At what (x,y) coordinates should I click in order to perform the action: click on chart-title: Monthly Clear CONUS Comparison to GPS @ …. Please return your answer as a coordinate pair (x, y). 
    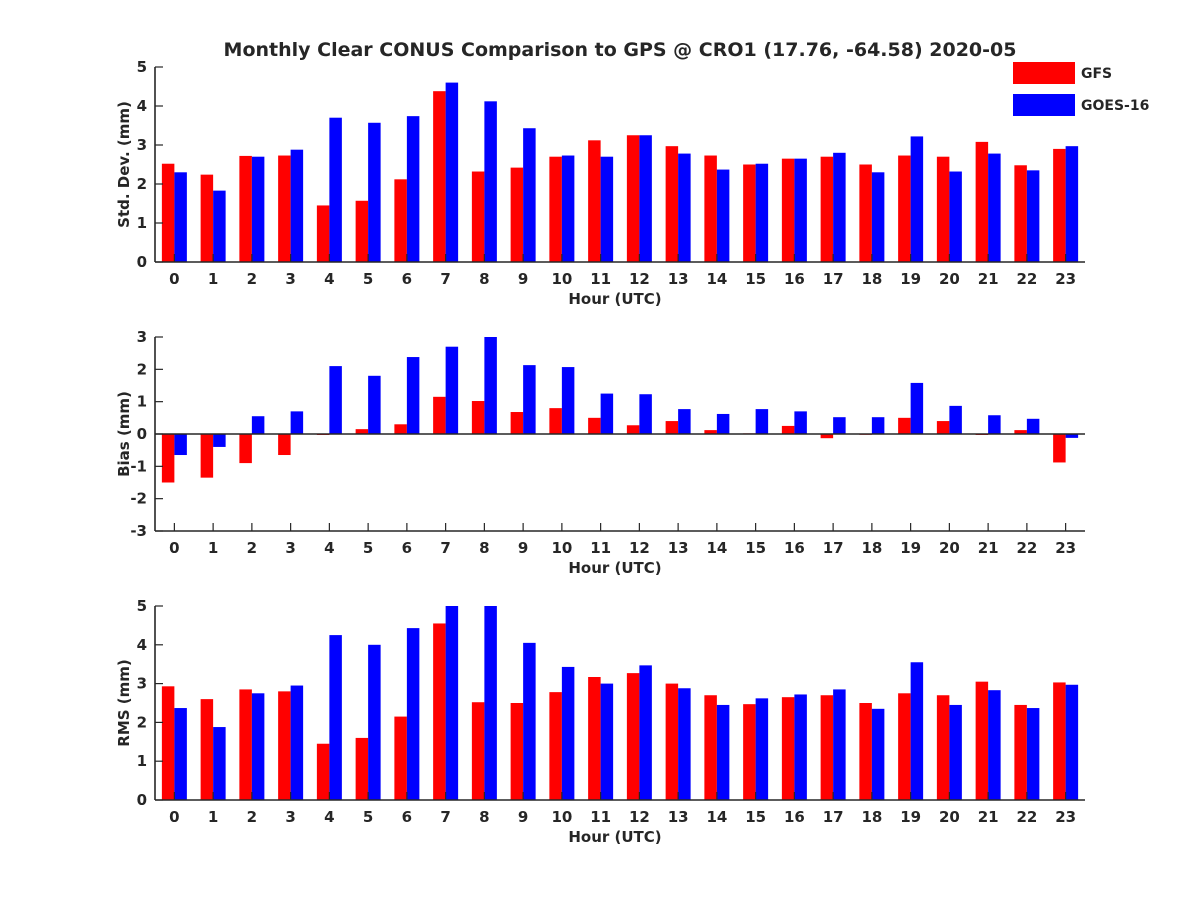
    Looking at the image, I should click on (620, 50).